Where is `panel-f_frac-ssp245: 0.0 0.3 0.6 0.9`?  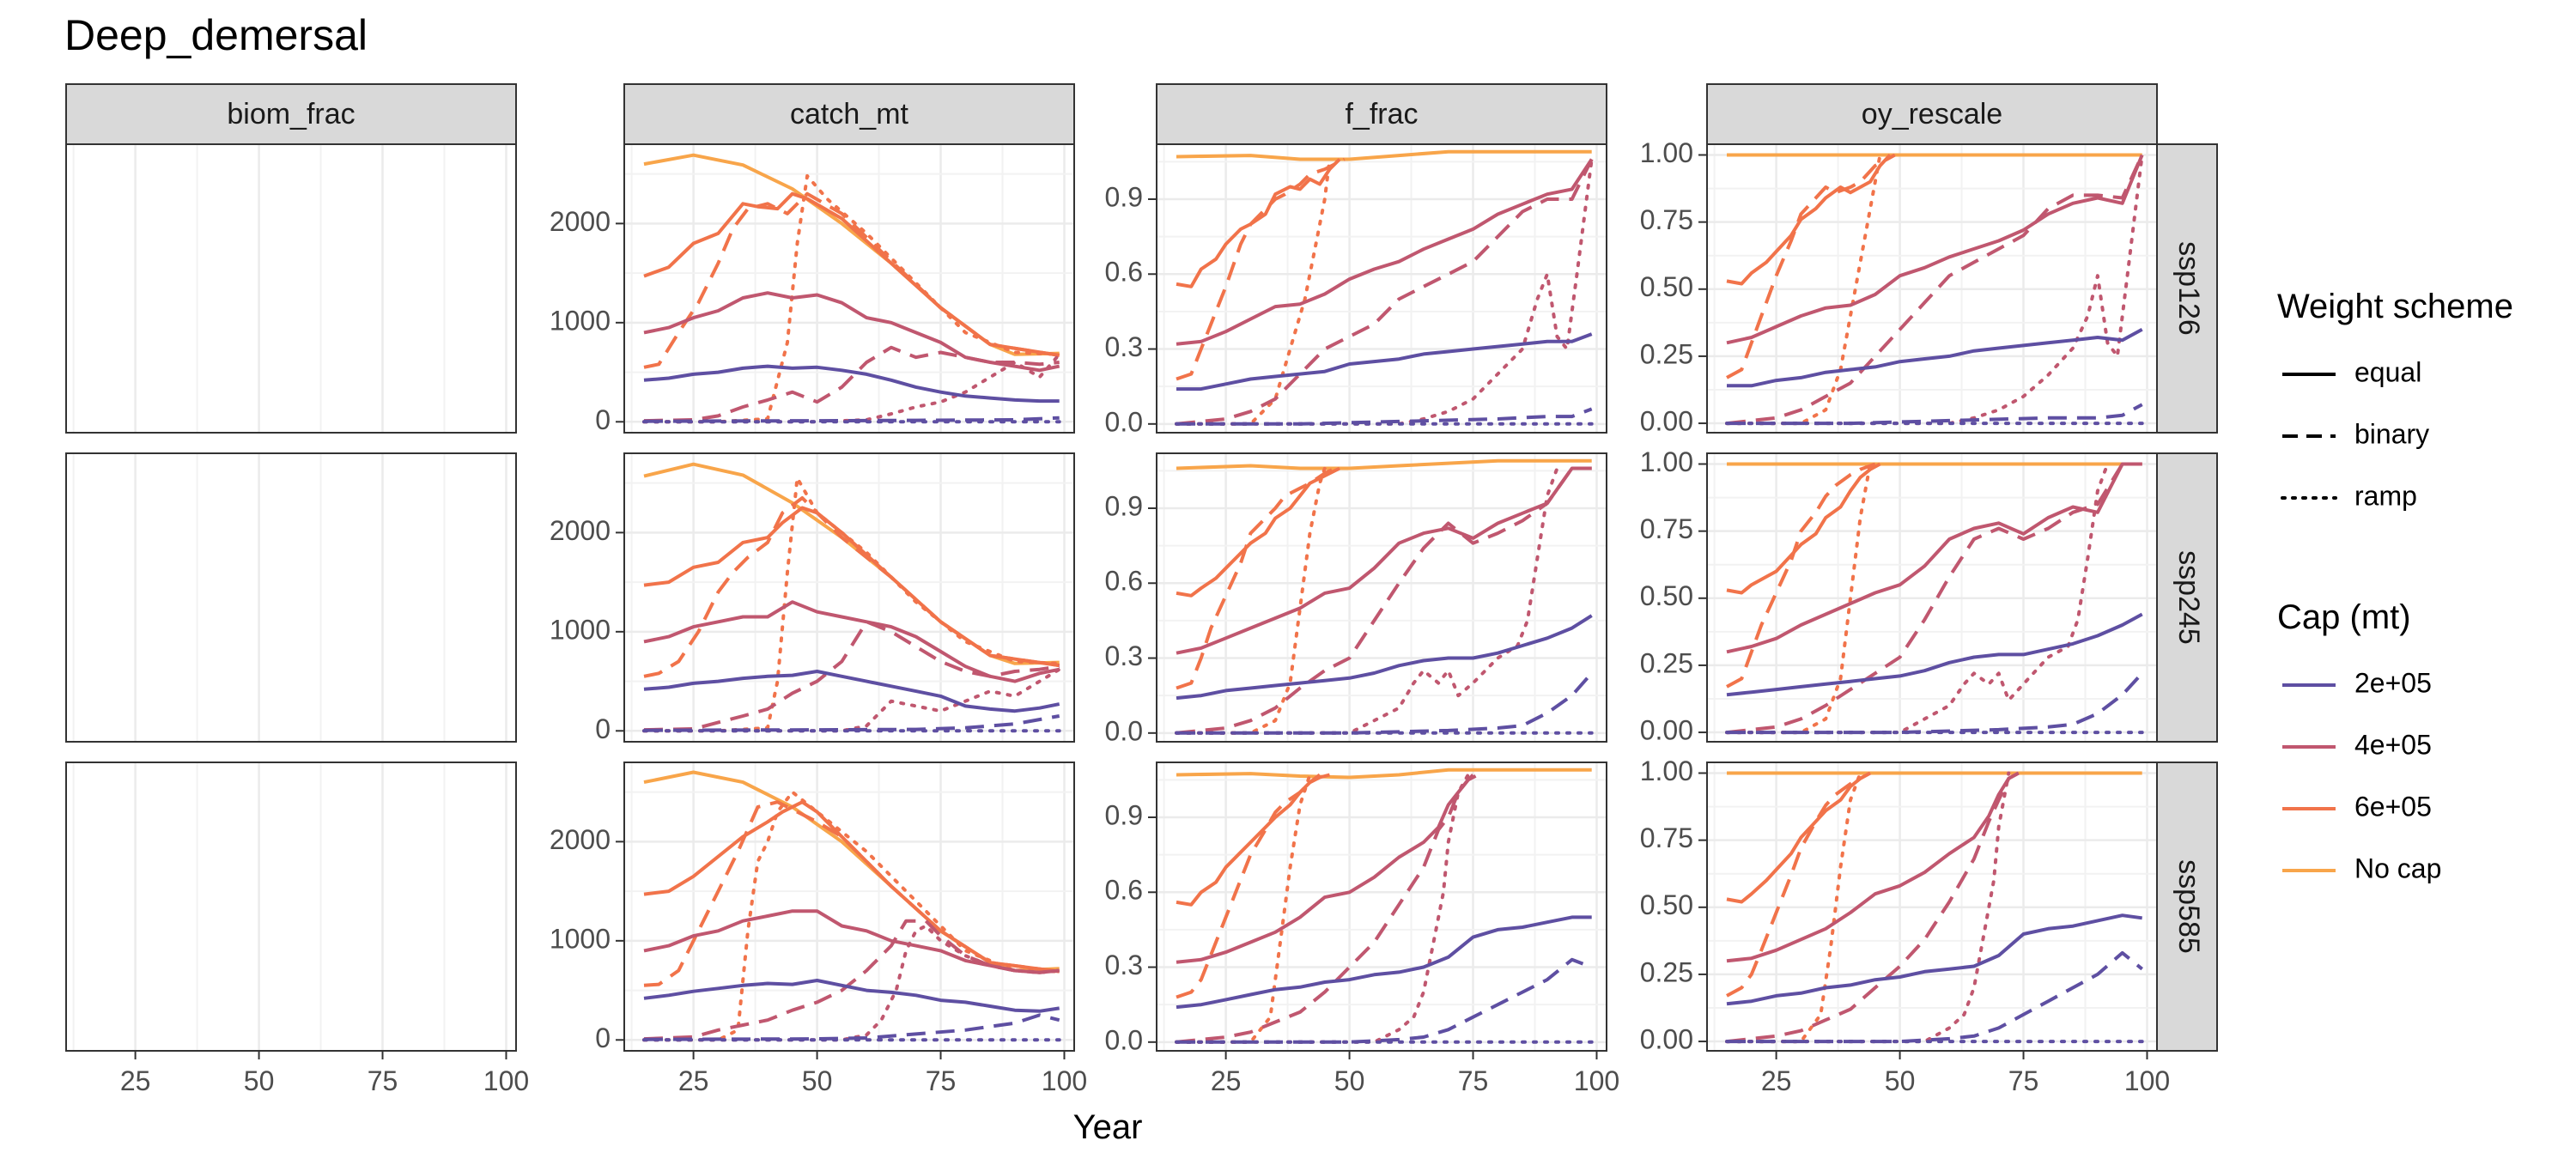 panel-f_frac-ssp245: 0.0 0.3 0.6 0.9 is located at coordinates (1356, 599).